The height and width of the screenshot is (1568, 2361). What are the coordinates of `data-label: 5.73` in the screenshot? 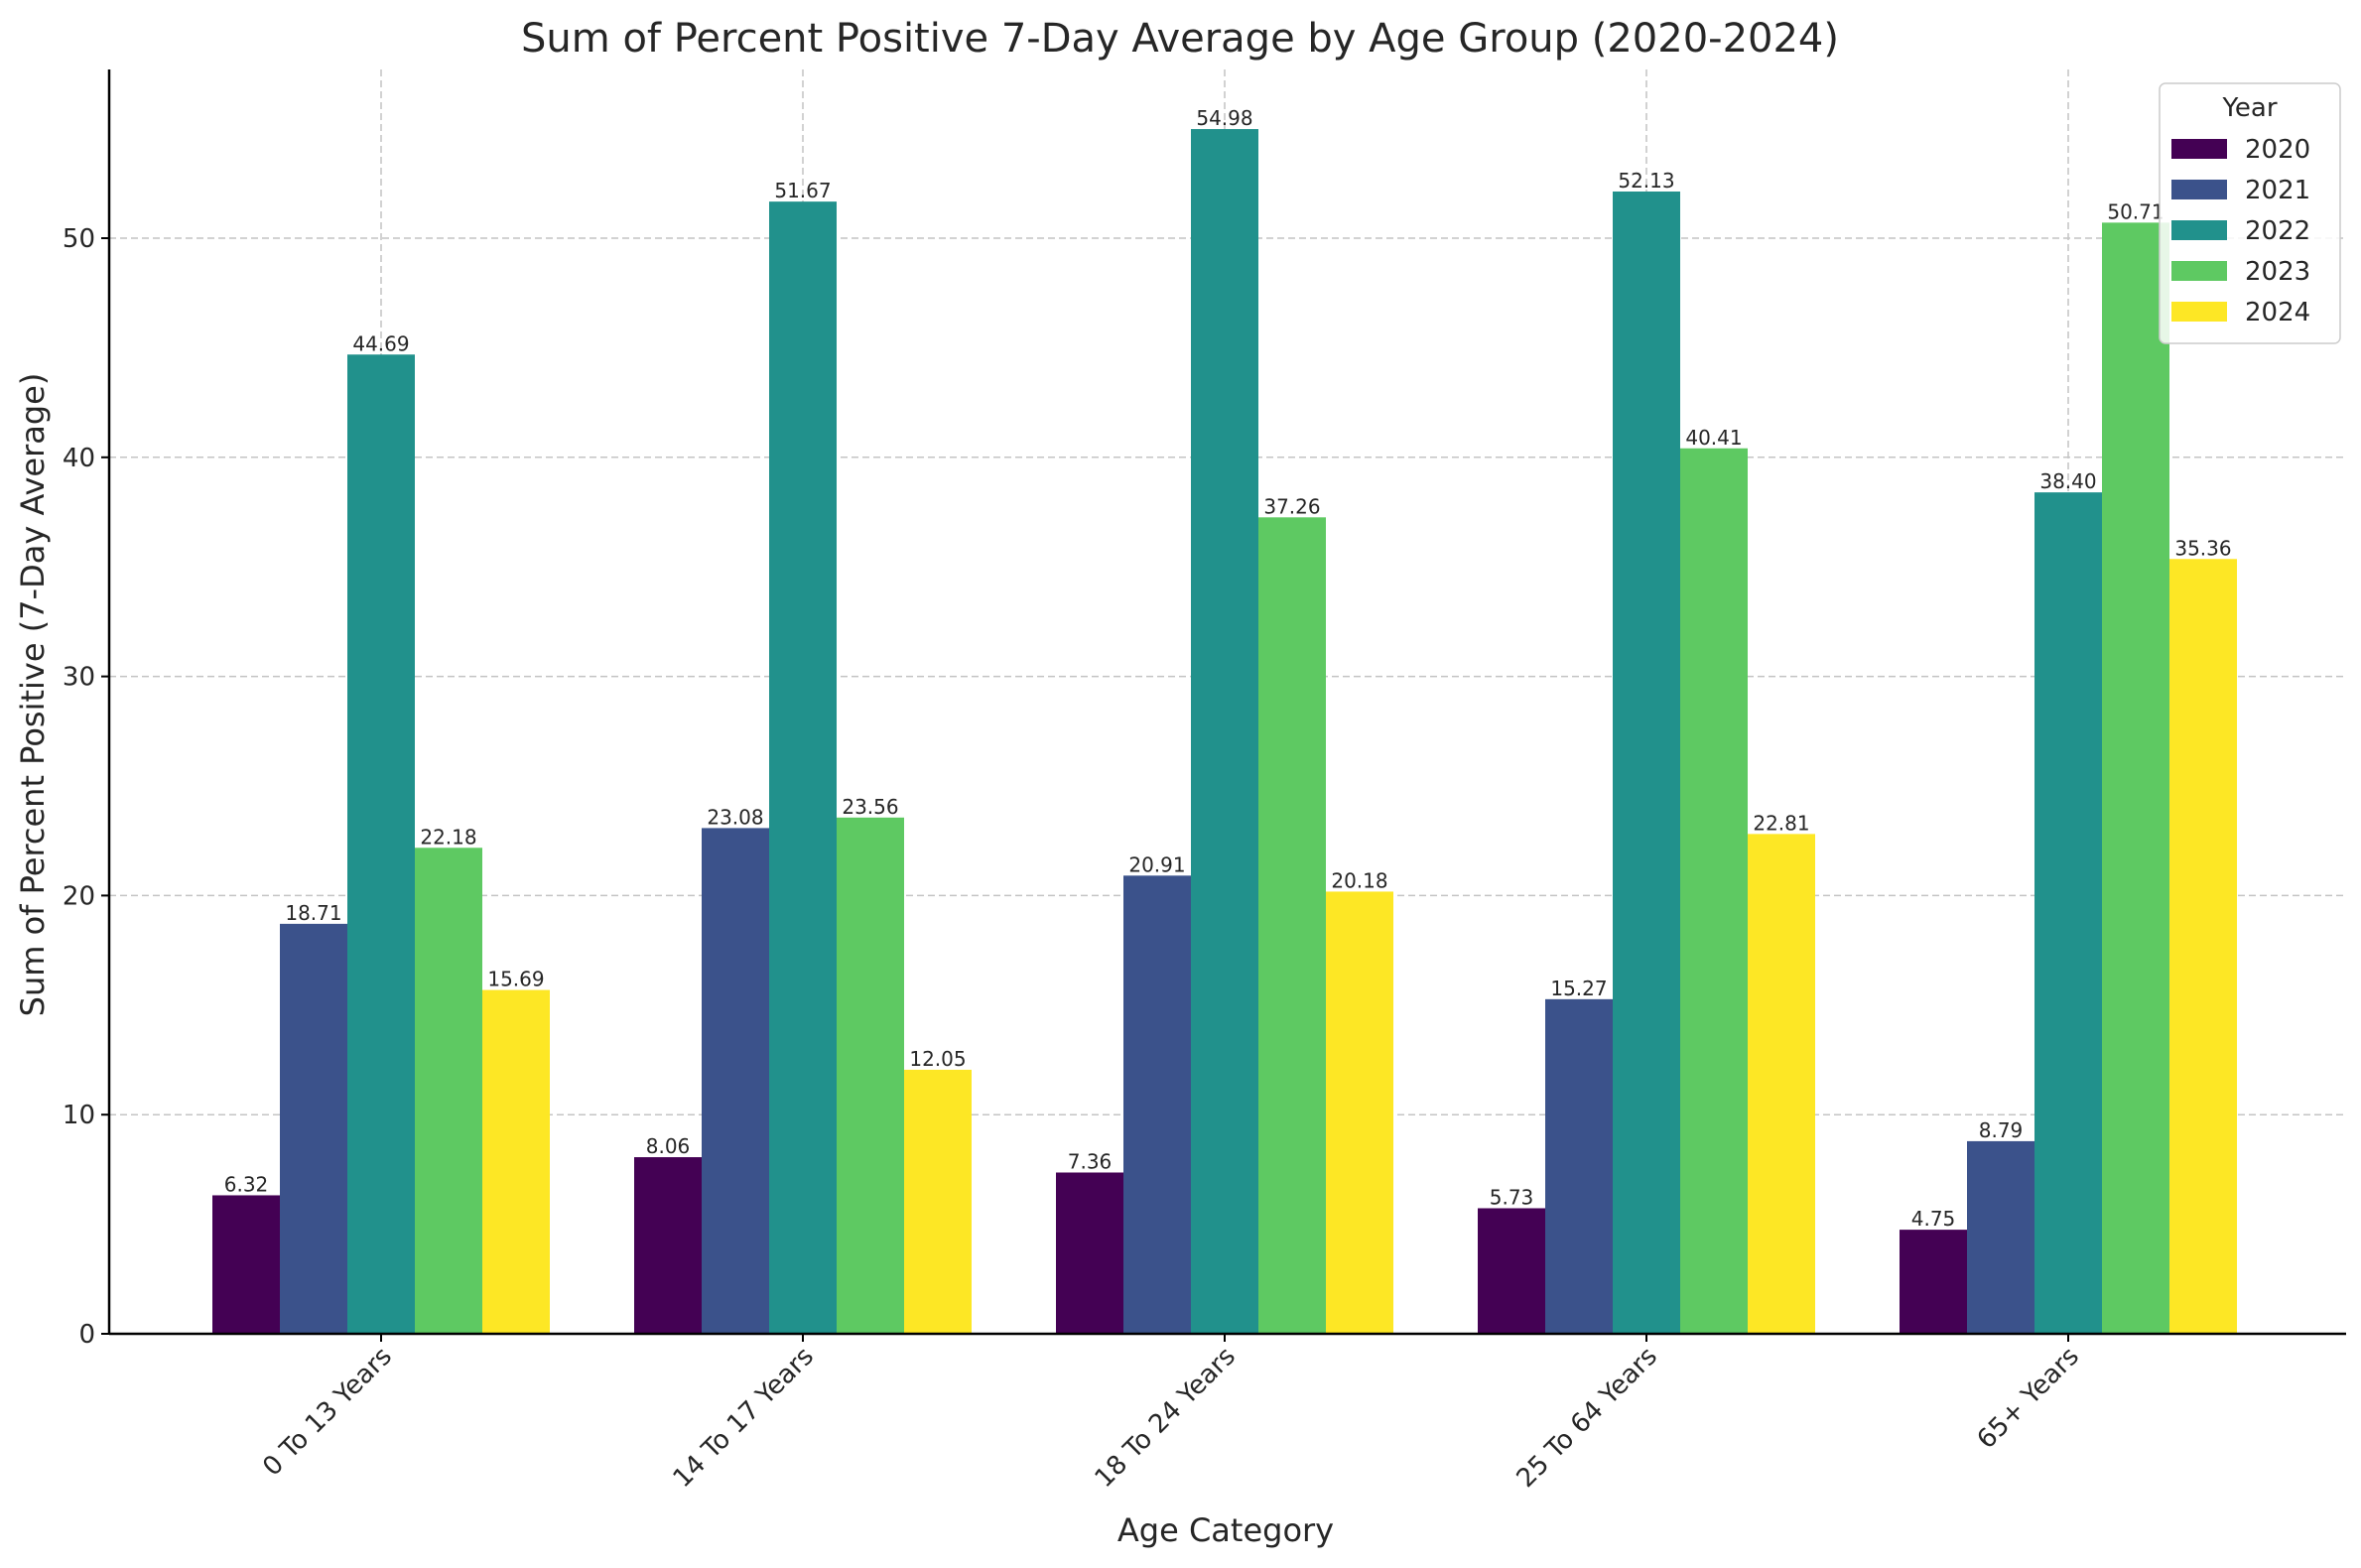 It's located at (1512, 1197).